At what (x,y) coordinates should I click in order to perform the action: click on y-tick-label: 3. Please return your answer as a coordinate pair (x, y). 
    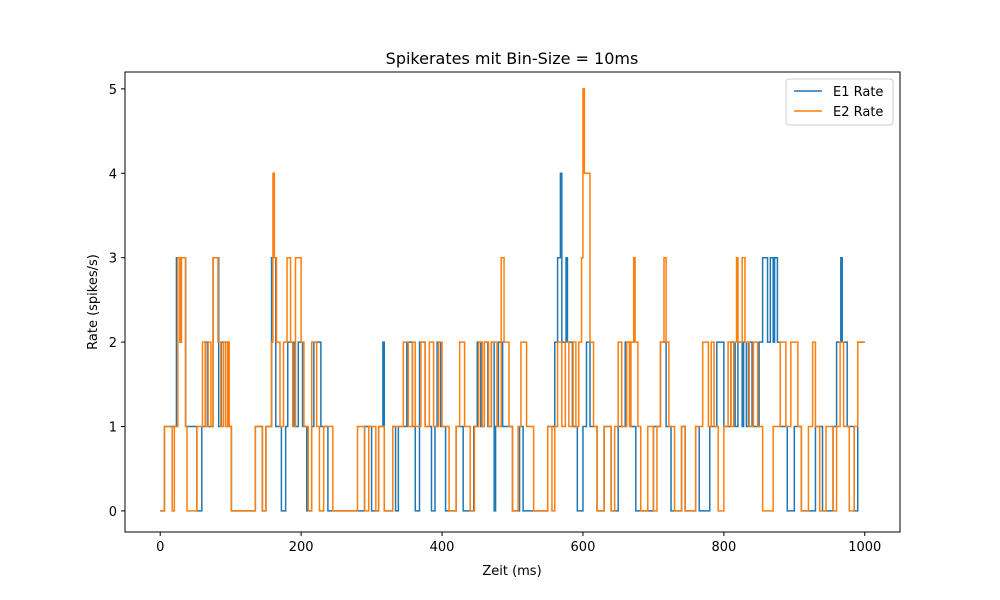
    Looking at the image, I should click on (113, 259).